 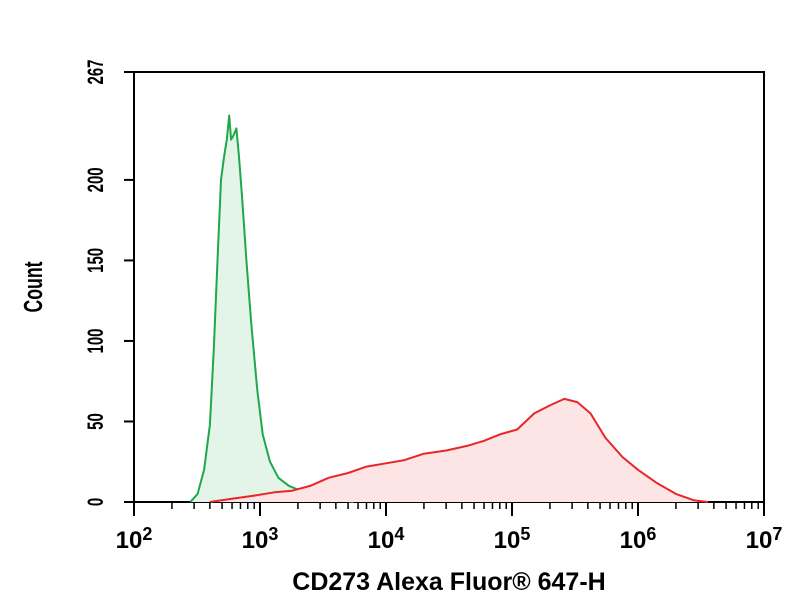 What do you see at coordinates (764, 539) in the screenshot?
I see `x-tick-label: 10⁷` at bounding box center [764, 539].